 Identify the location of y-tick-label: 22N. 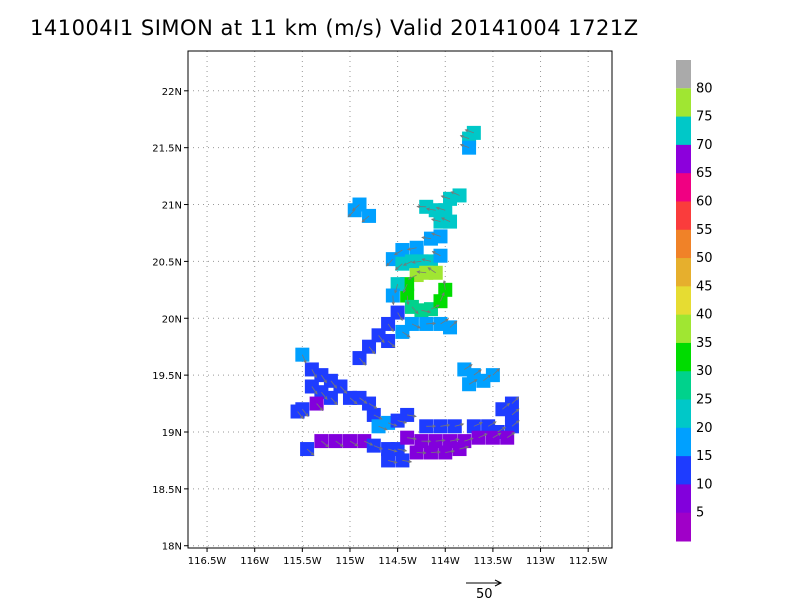
(172, 92).